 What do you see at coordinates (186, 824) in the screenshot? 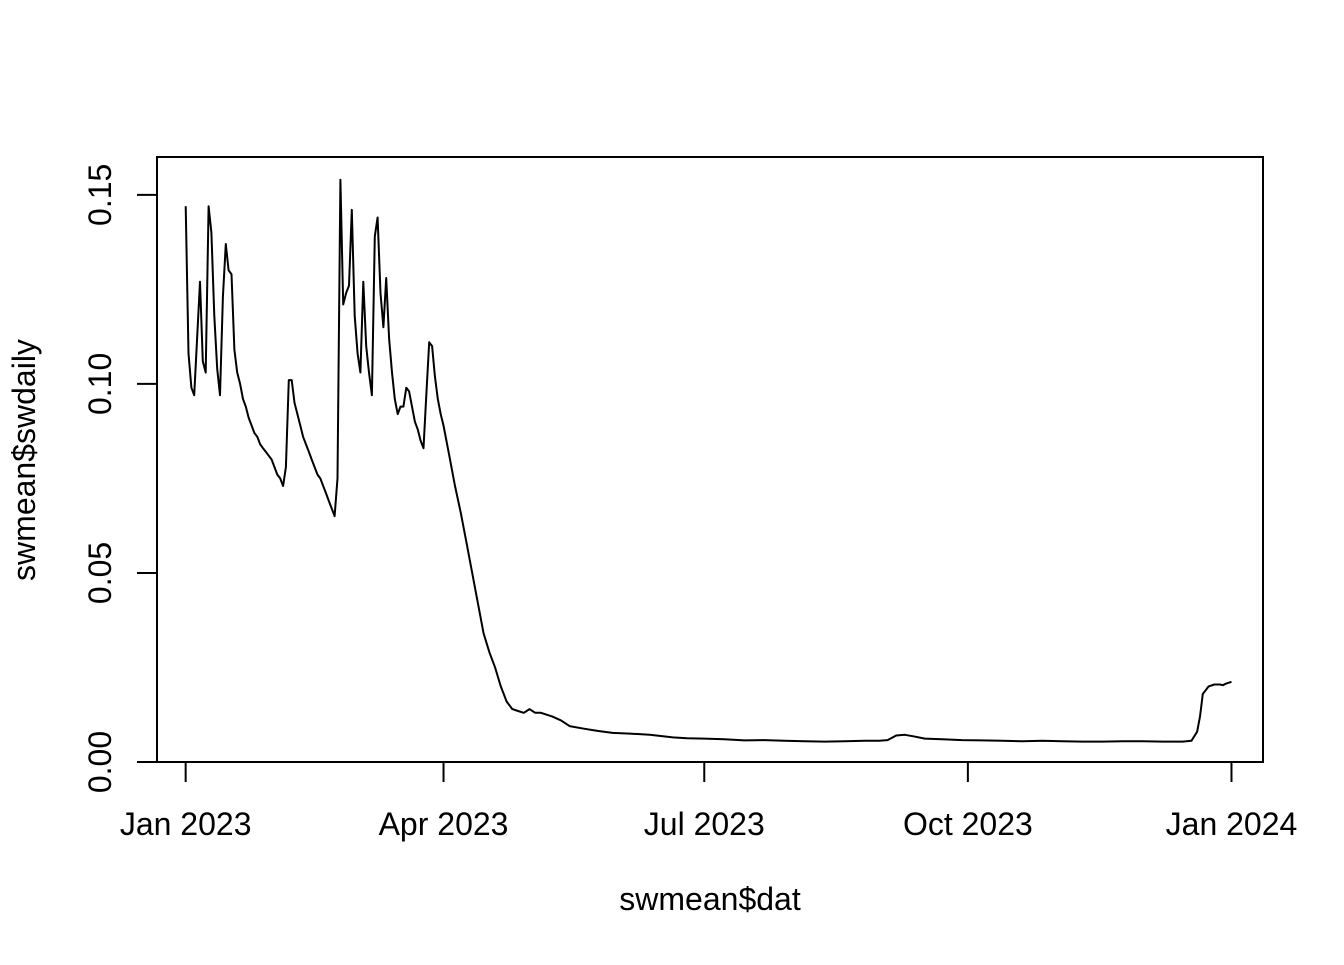
I see `x-tick-label: Jan 2023` at bounding box center [186, 824].